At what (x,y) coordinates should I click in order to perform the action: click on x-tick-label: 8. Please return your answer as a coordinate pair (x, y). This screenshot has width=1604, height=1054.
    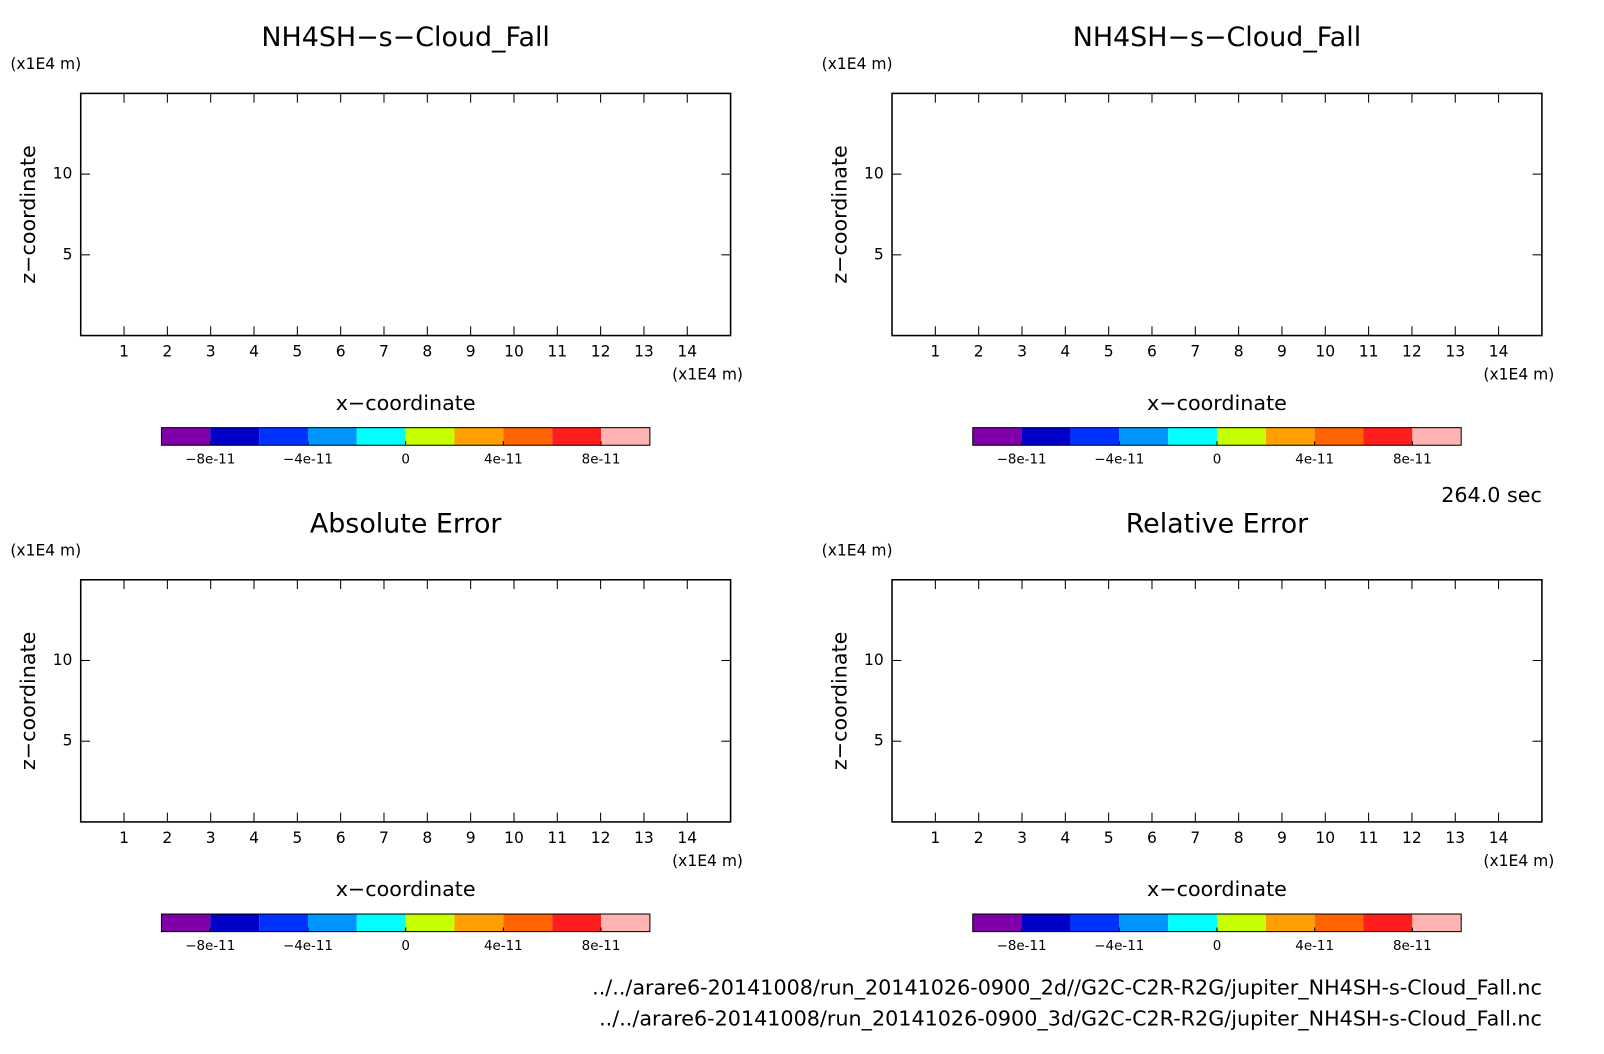
    Looking at the image, I should click on (1239, 838).